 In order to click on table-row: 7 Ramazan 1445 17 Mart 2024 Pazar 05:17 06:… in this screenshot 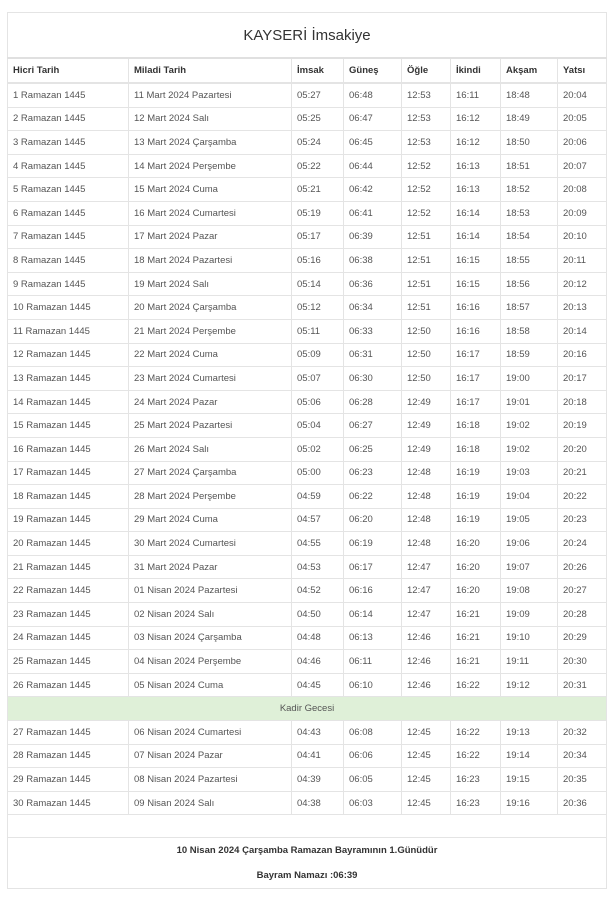, I will do `click(307, 237)`.